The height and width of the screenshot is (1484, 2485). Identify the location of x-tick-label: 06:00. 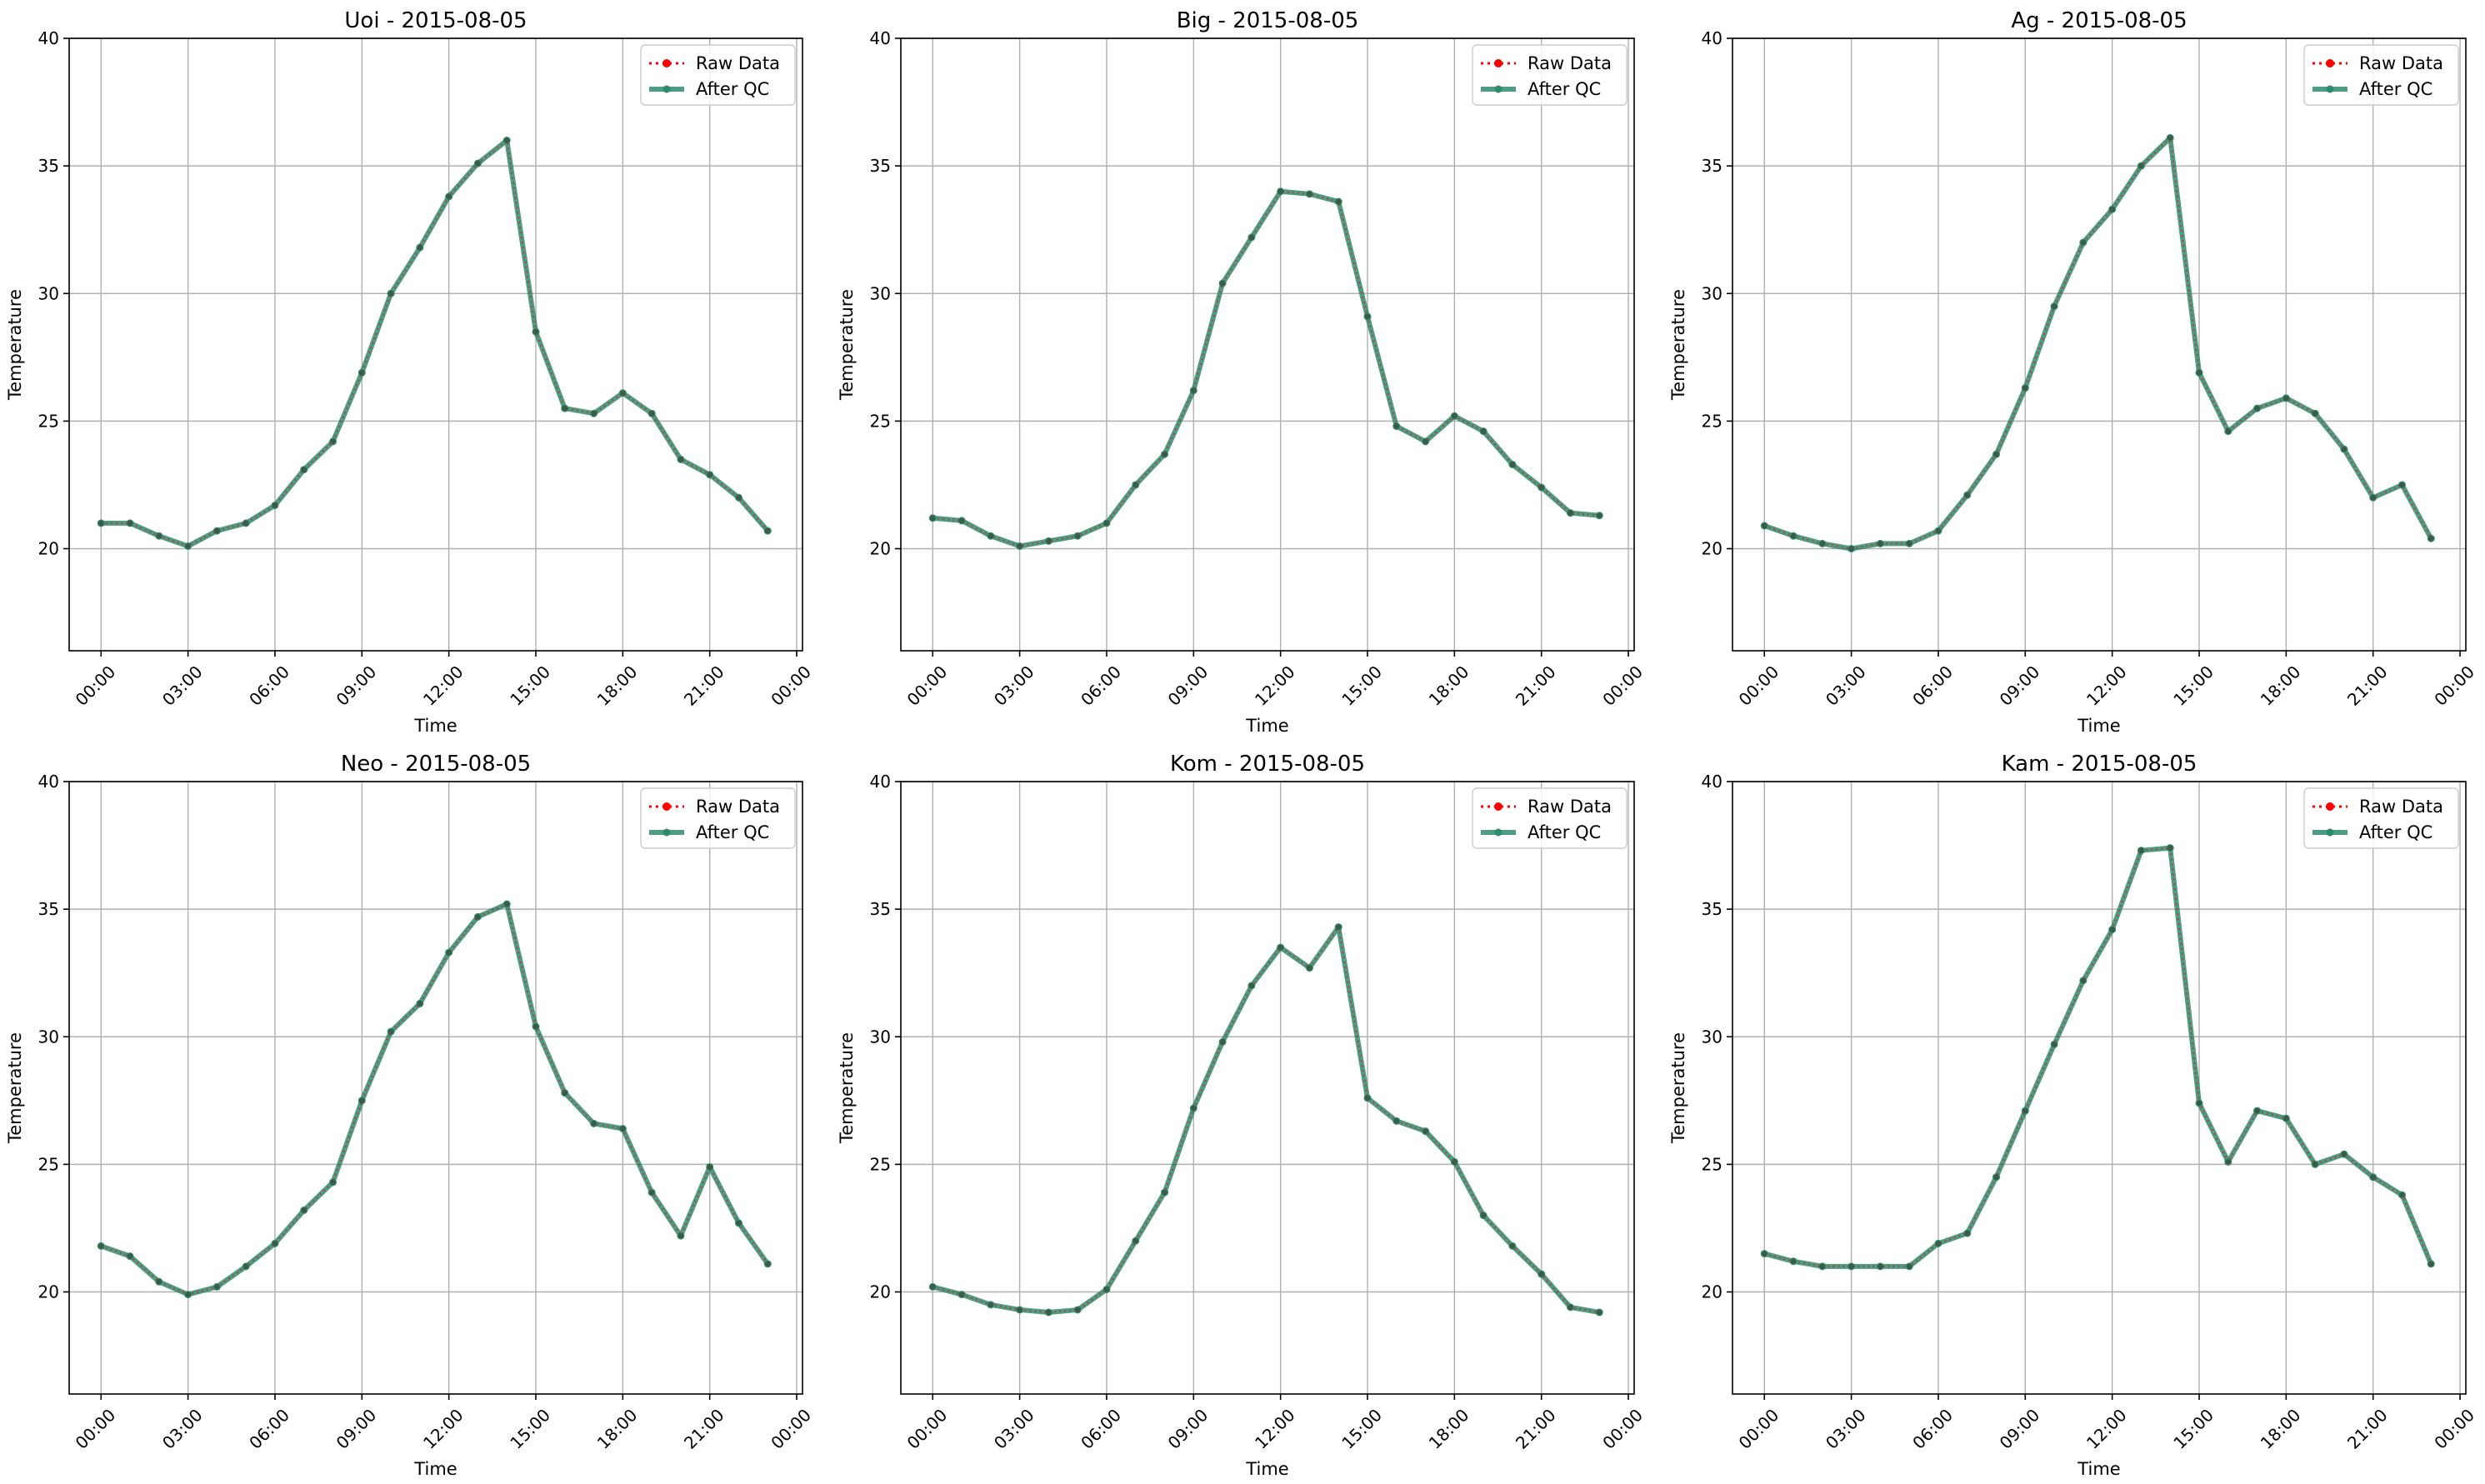
(1932, 1429).